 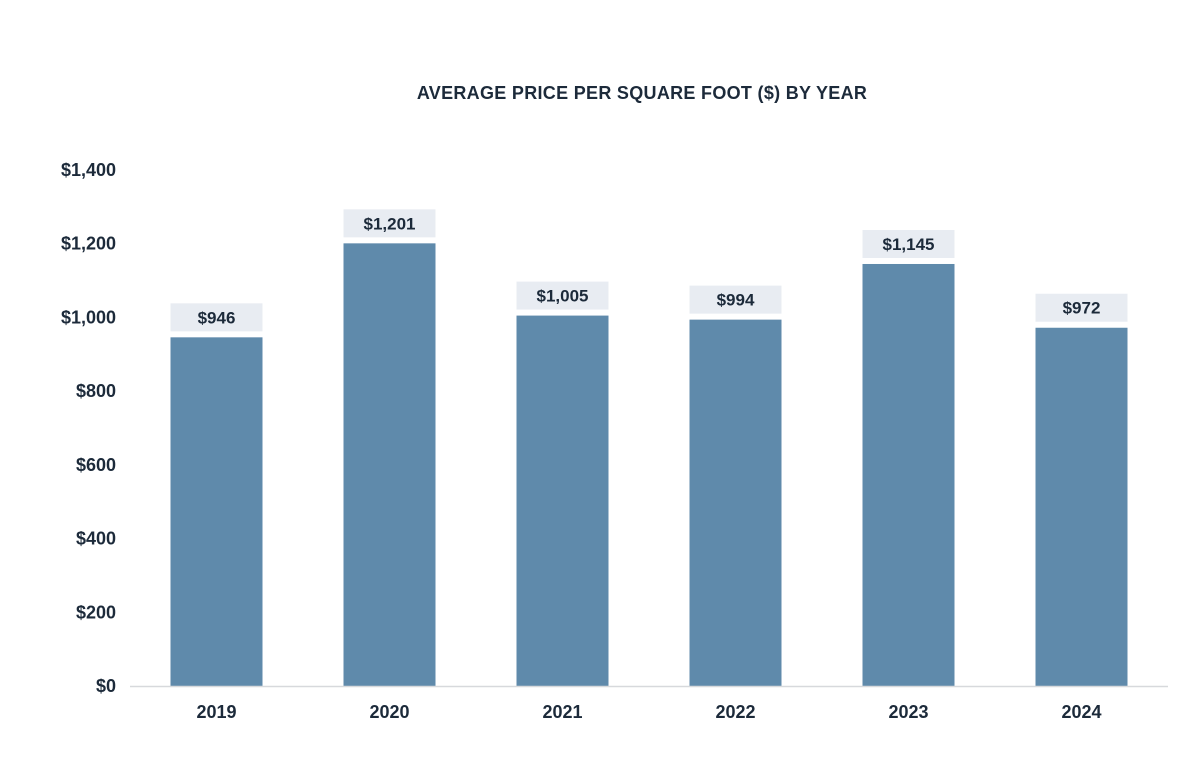 I want to click on x-tick-label: 2024, so click(x=1081, y=712).